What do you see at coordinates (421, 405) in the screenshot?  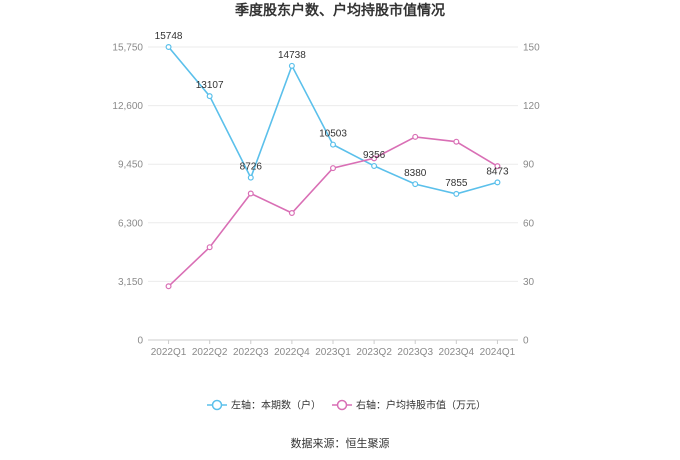 I see `legend-label: 右轴：户均持股市值（万元）` at bounding box center [421, 405].